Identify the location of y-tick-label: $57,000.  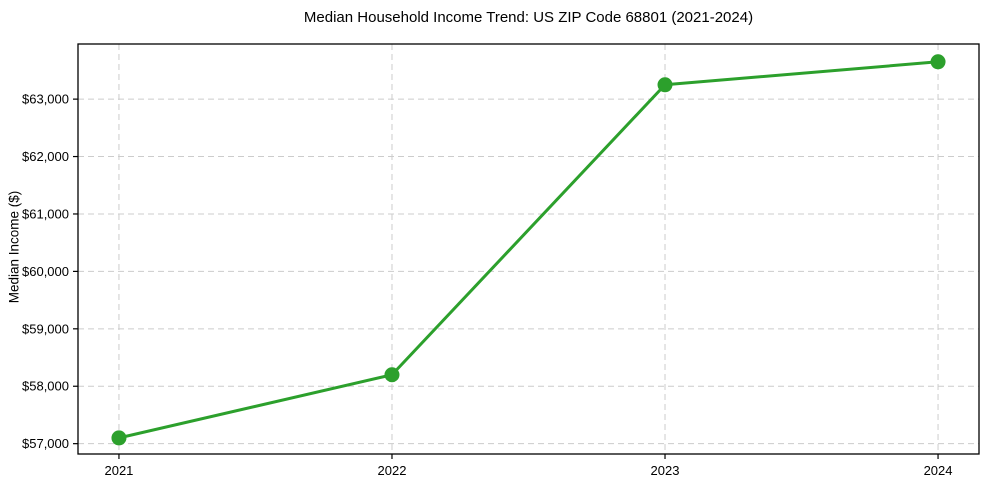
(45, 443).